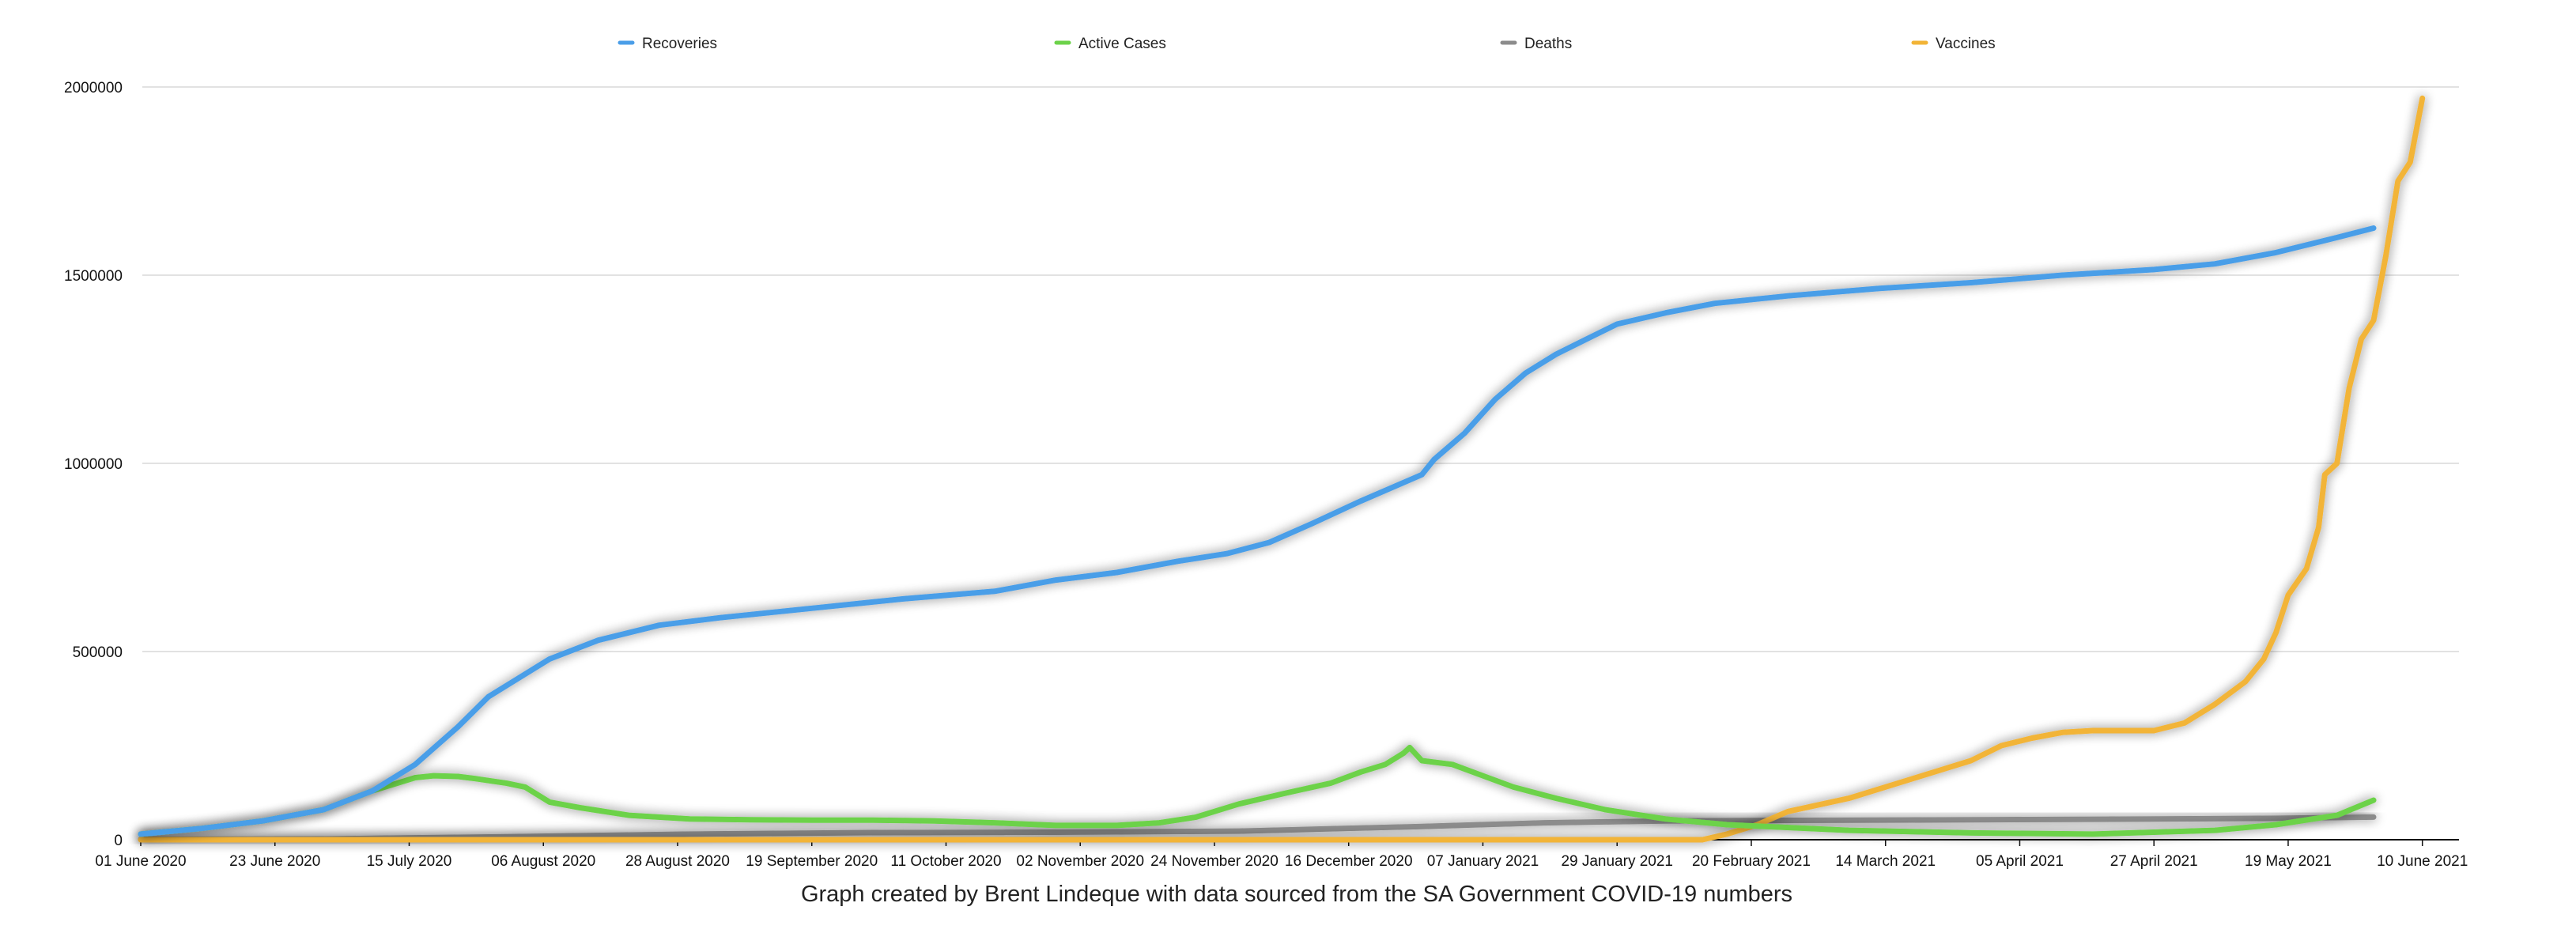  I want to click on x-tick-label: 06 August 2020, so click(543, 861).